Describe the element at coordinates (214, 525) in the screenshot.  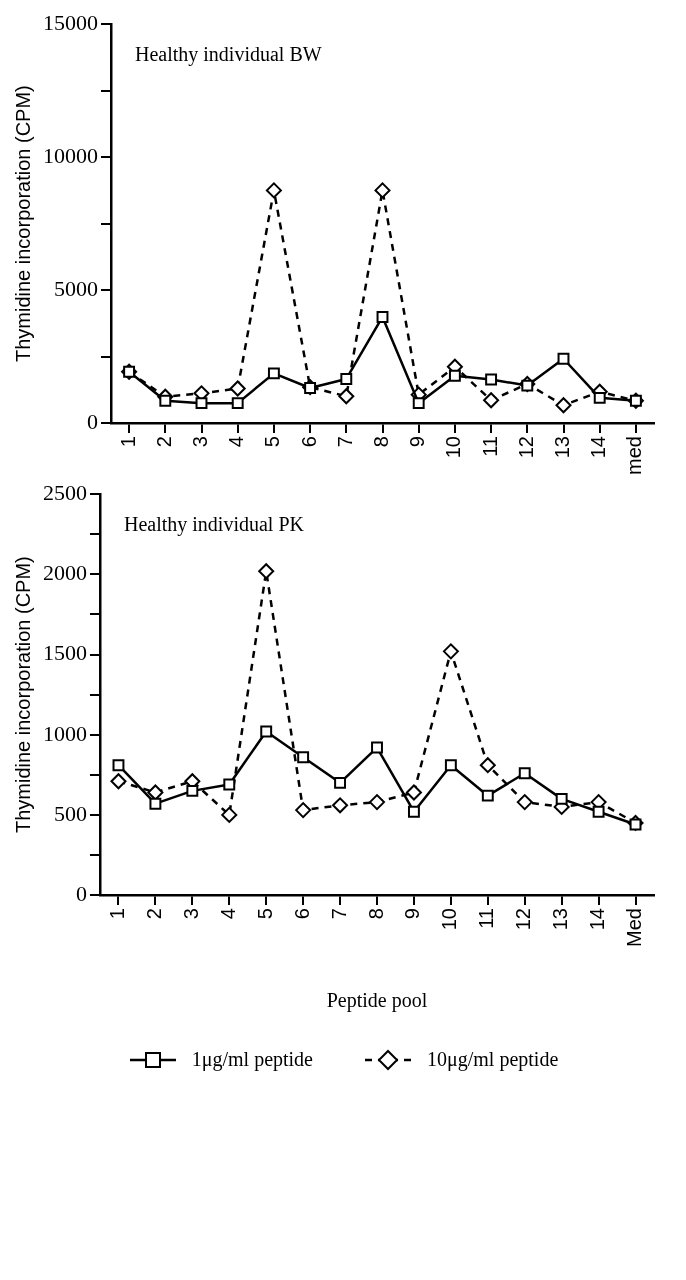
I see `text: Healthy individual PK` at that location.